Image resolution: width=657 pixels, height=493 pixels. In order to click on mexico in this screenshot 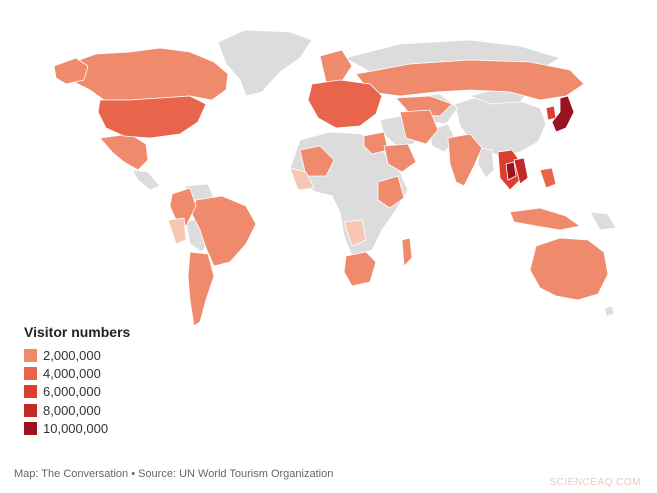, I will do `click(124, 152)`.